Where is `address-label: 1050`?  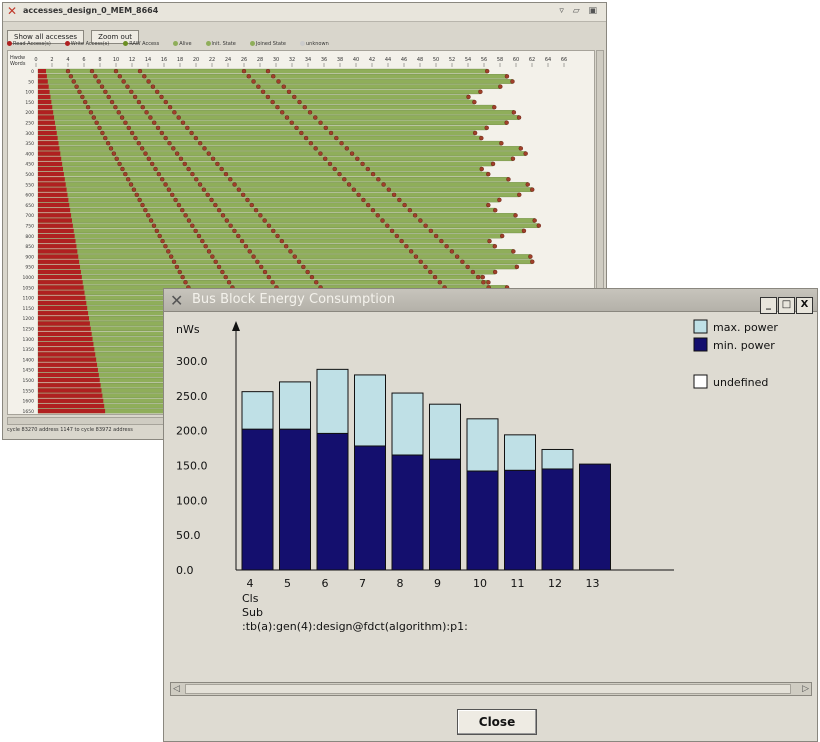
address-label: 1050 is located at coordinates (29, 288).